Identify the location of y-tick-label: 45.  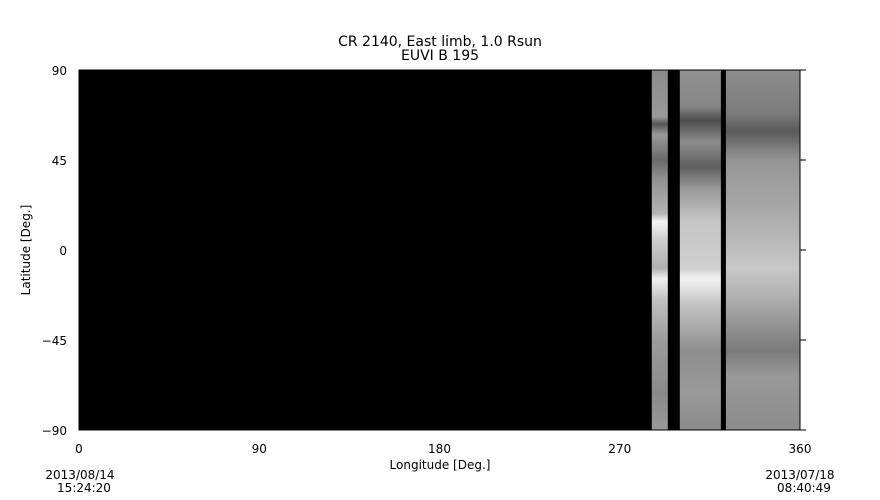
(59, 161).